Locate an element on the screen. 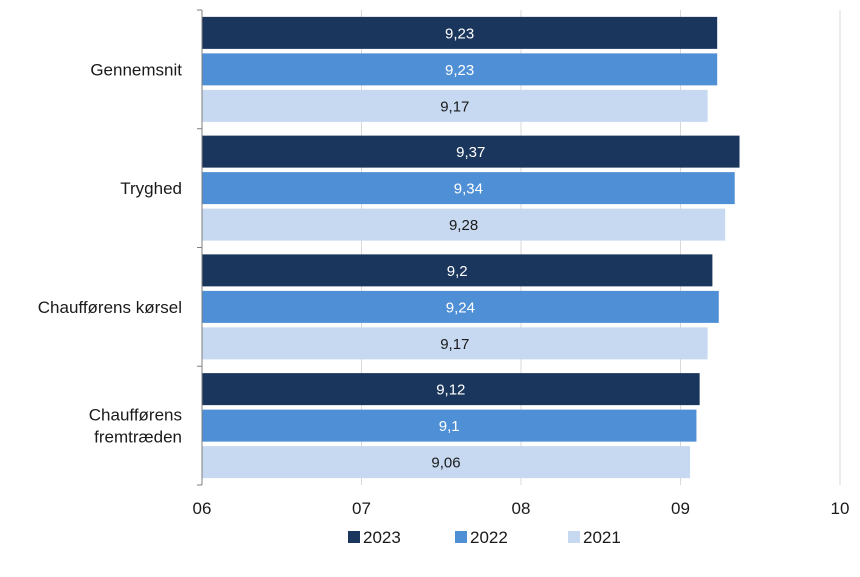 The image size is (860, 577). x-tick-label: 09 is located at coordinates (680, 508).